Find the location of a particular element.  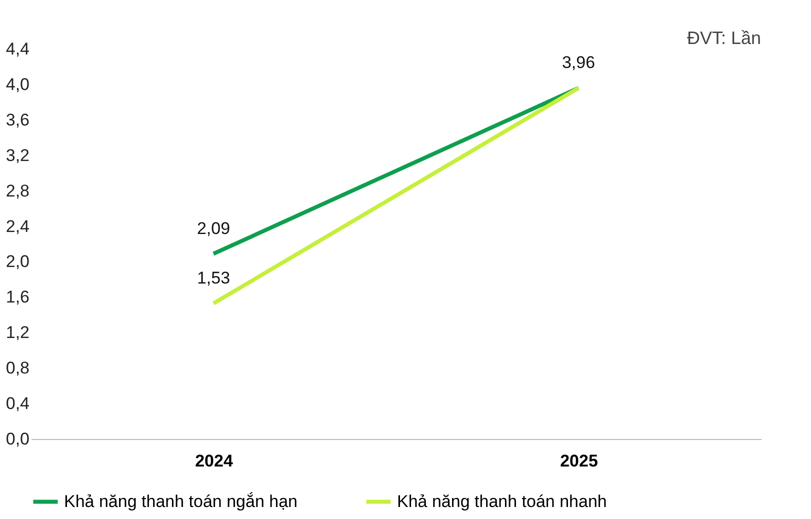

data-label: 1,53 is located at coordinates (213, 278).